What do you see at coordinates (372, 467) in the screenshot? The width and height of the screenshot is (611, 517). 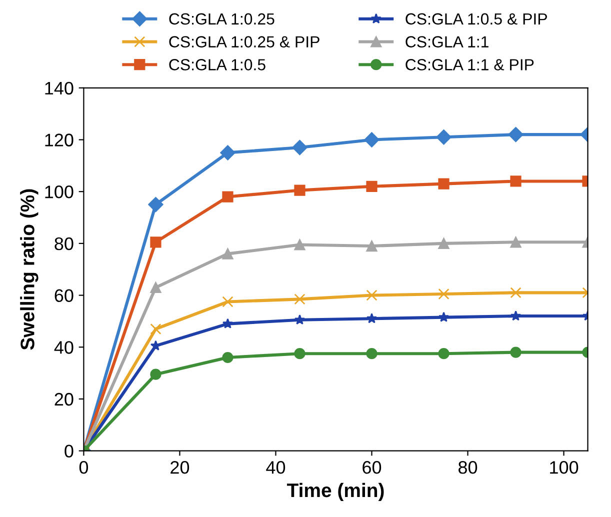 I see `x-tick-label: 60` at bounding box center [372, 467].